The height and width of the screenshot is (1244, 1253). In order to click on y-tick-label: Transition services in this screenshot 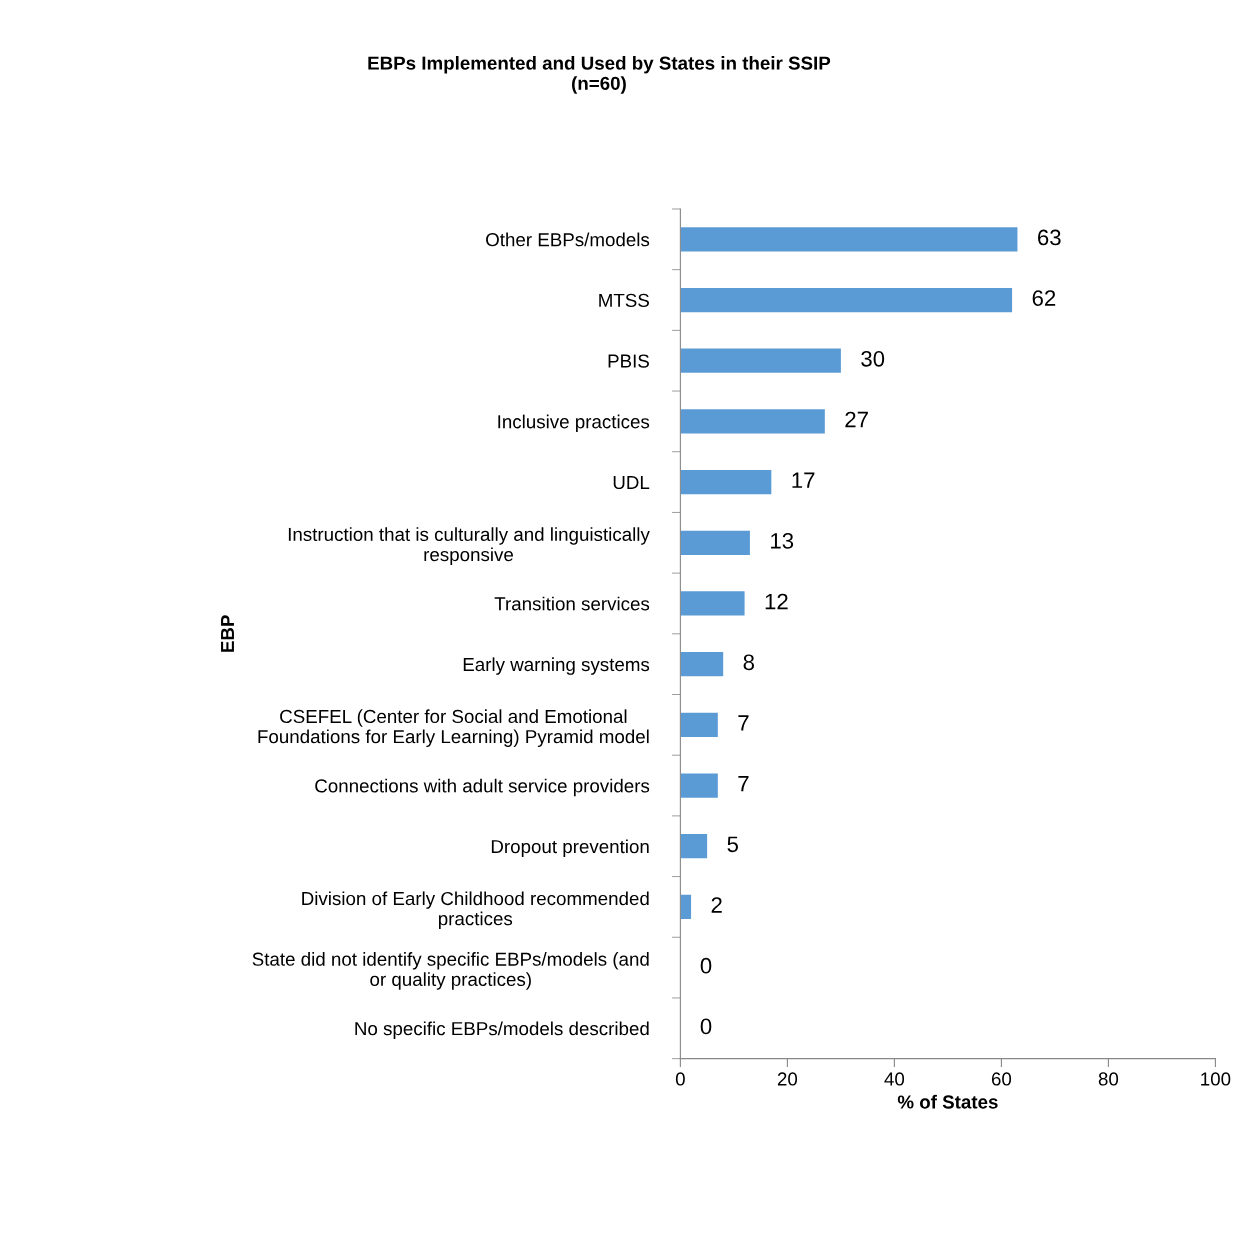, I will do `click(572, 603)`.